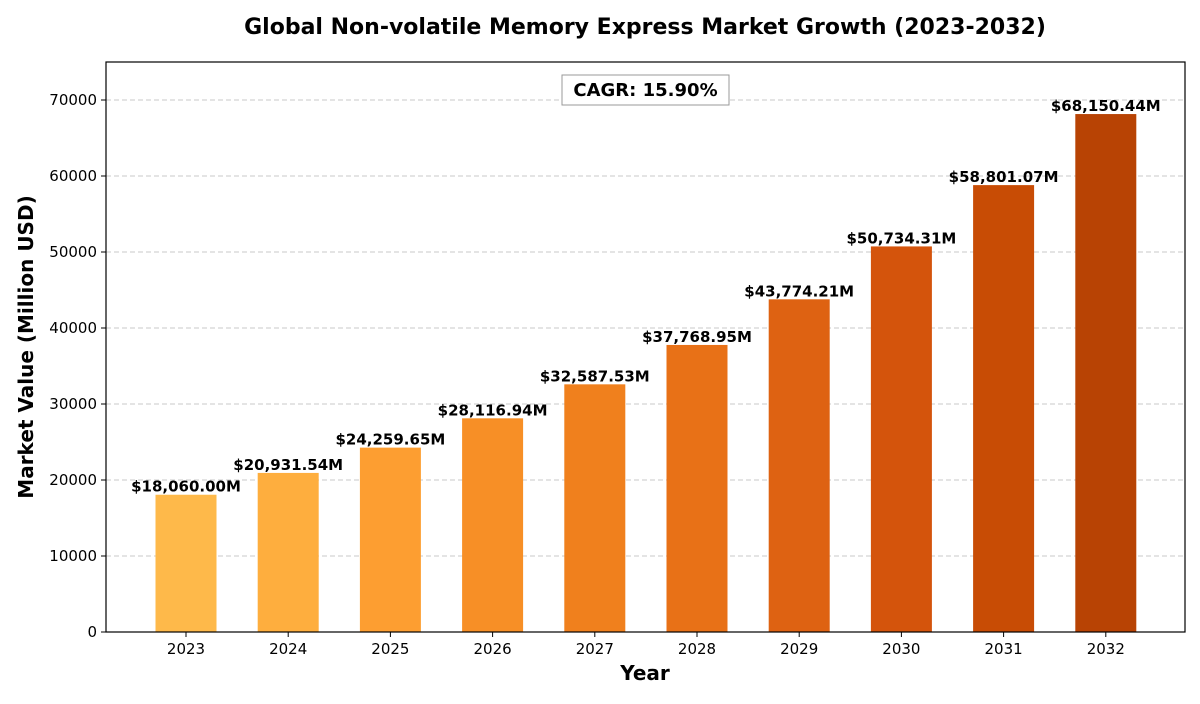 This screenshot has height=704, width=1200. What do you see at coordinates (186, 563) in the screenshot?
I see `bar-2023` at bounding box center [186, 563].